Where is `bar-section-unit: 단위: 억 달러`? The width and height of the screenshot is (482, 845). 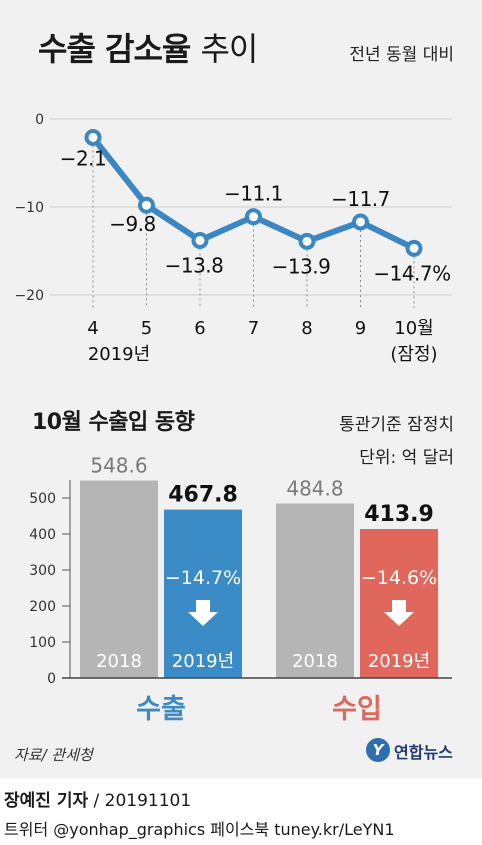
bar-section-unit: 단위: 억 달러 is located at coordinates (406, 458).